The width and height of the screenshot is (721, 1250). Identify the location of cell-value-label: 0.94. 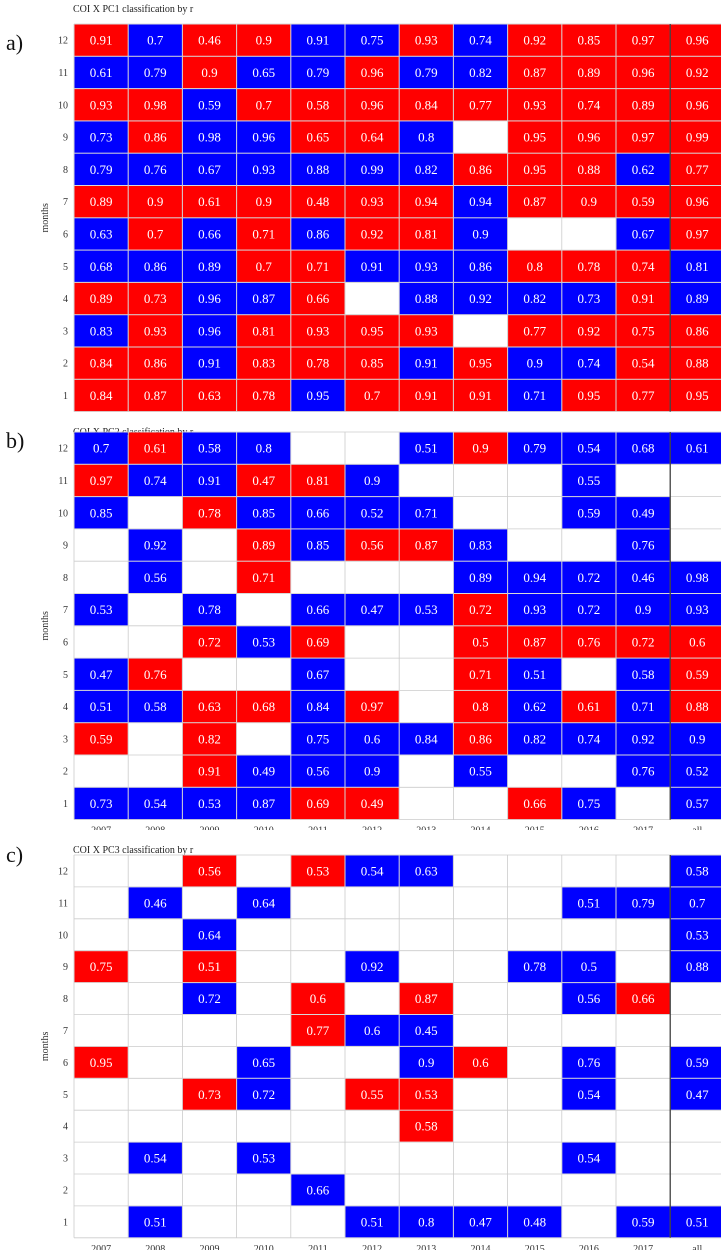
(480, 201).